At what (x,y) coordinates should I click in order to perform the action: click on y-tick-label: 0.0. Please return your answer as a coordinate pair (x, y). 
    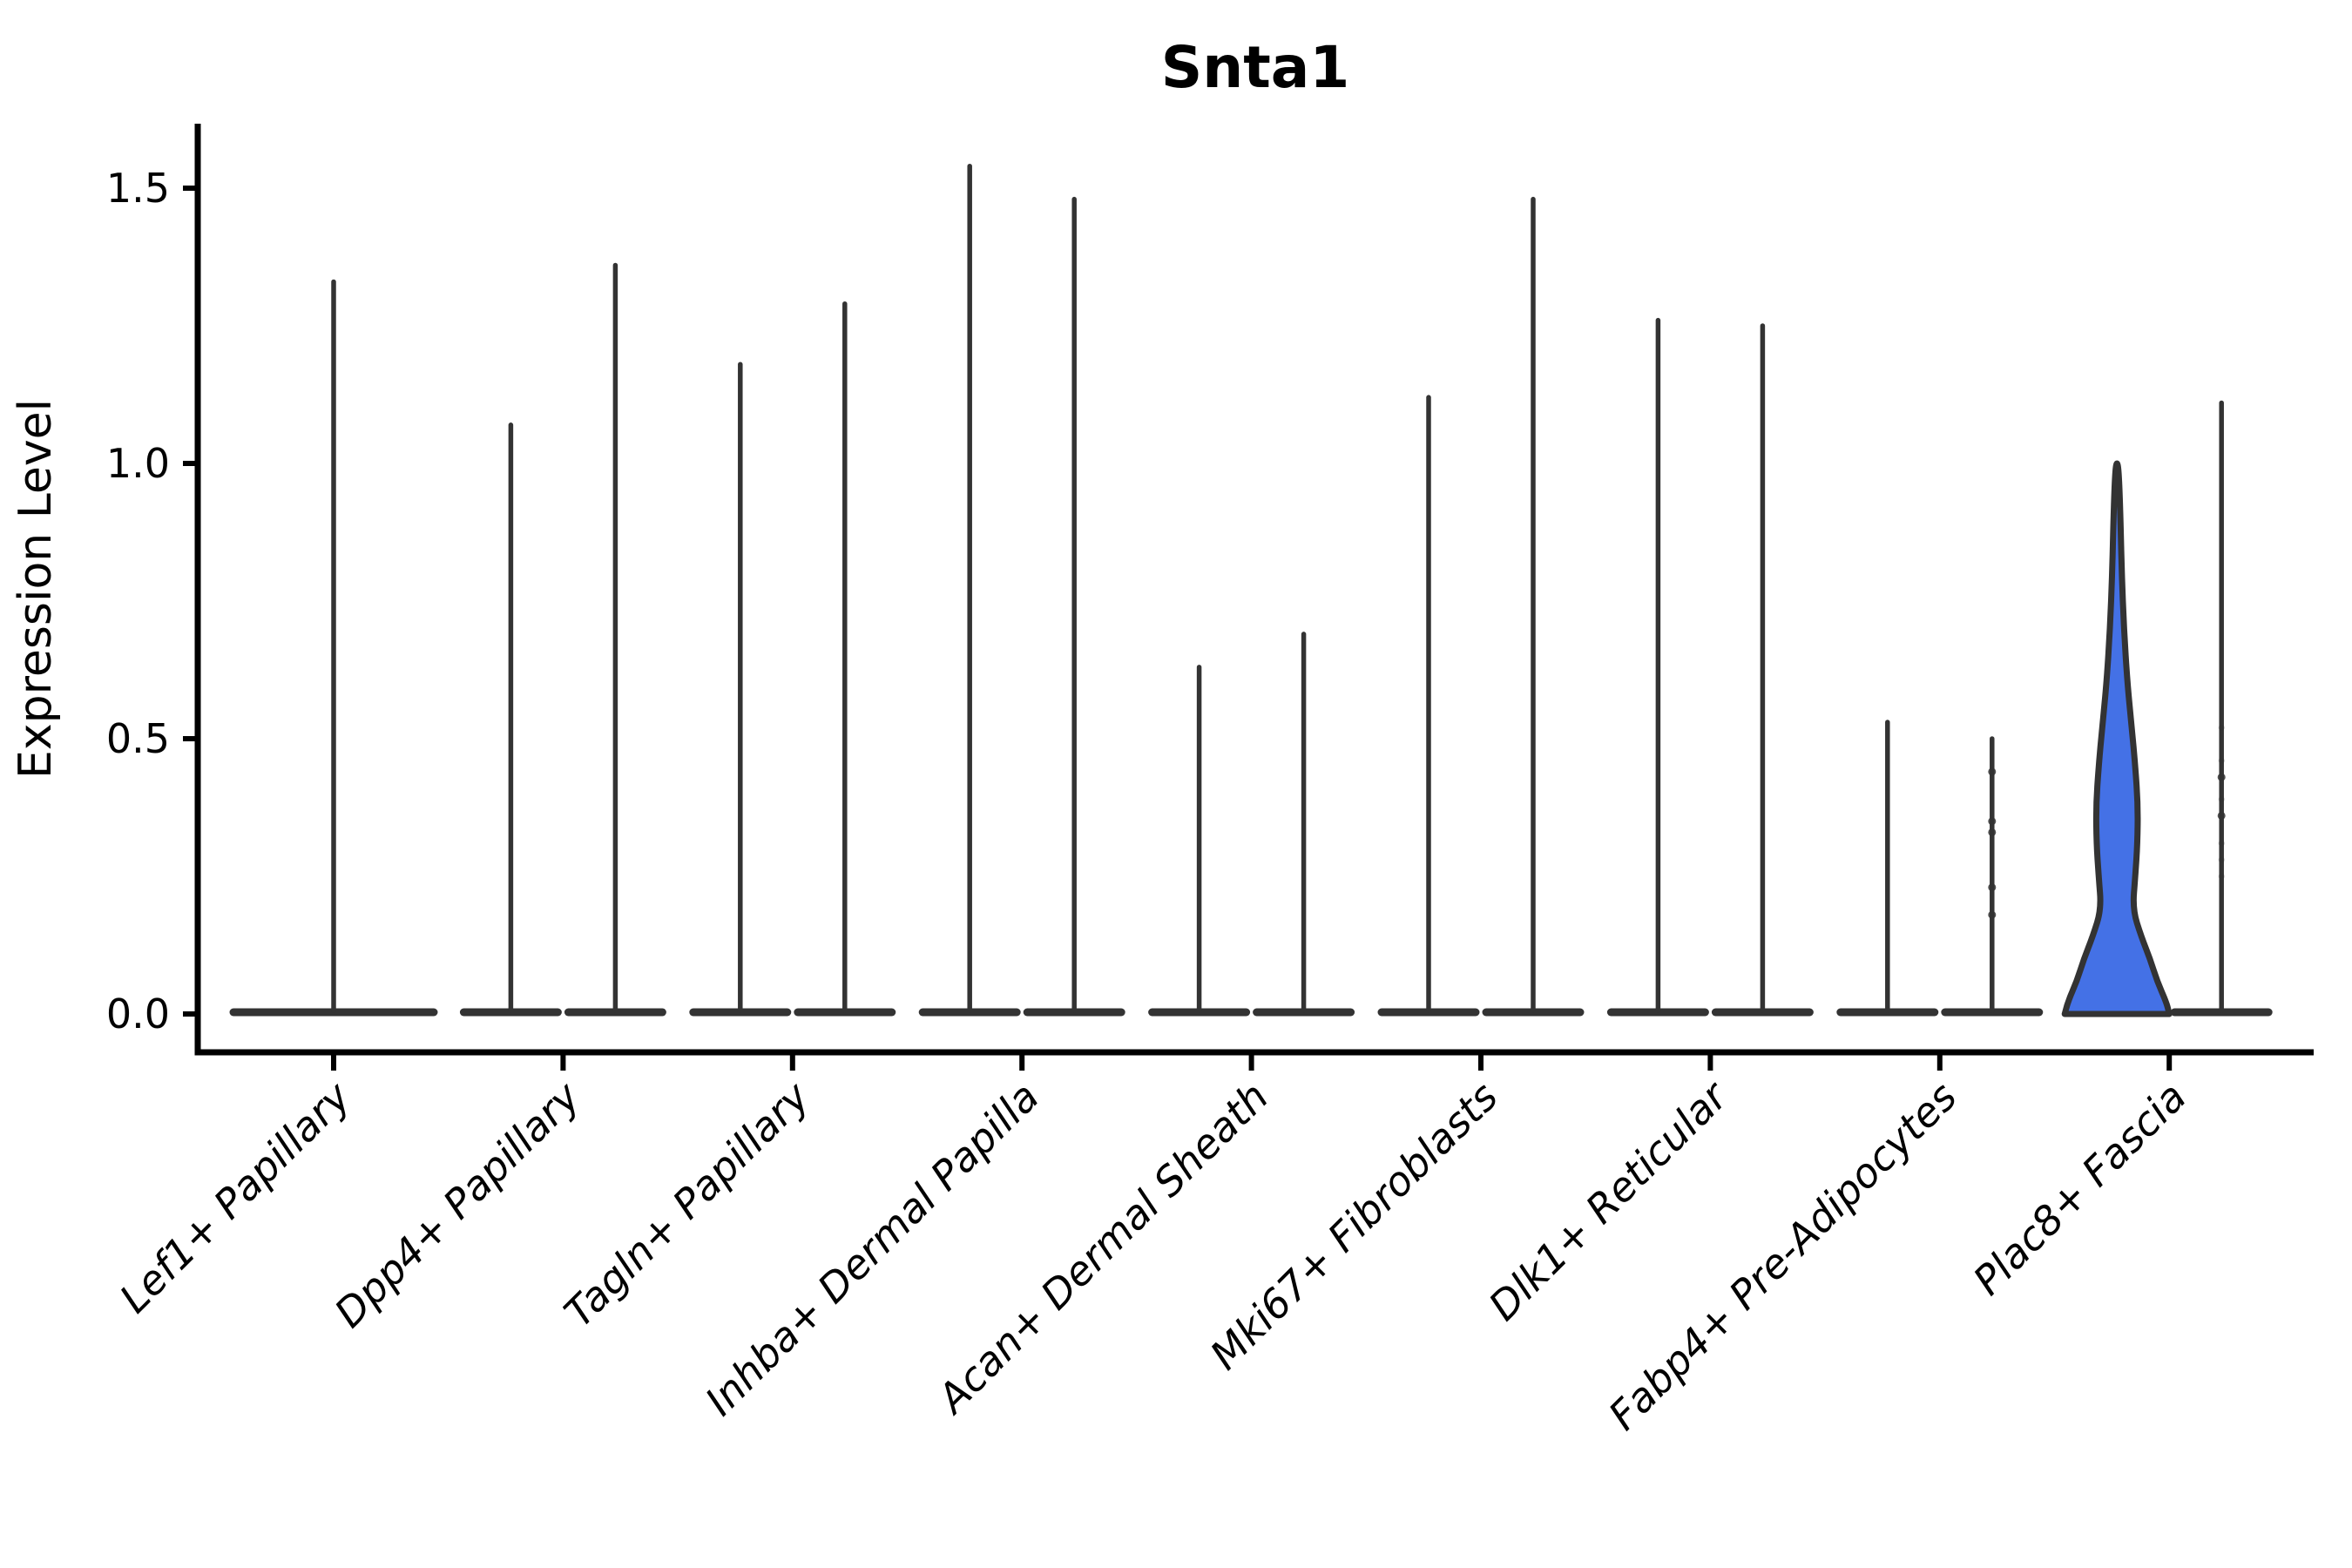
    Looking at the image, I should click on (138, 1014).